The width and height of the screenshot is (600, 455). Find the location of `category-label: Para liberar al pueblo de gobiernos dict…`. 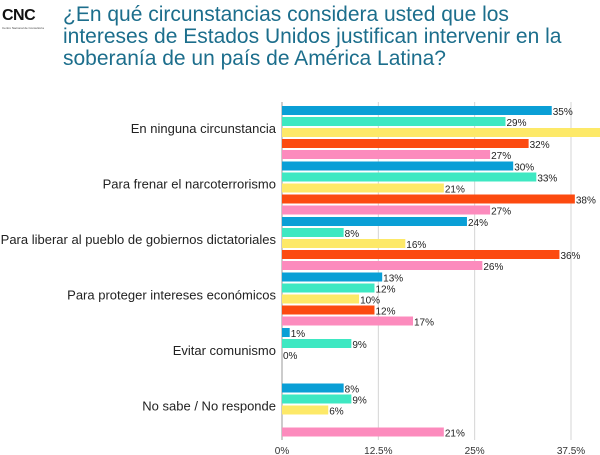

category-label: Para liberar al pueblo de gobiernos dict… is located at coordinates (139, 239).